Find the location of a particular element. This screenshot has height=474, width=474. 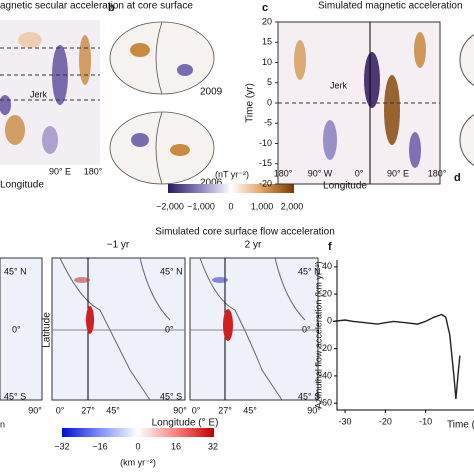

panel-label: f is located at coordinates (330, 247).